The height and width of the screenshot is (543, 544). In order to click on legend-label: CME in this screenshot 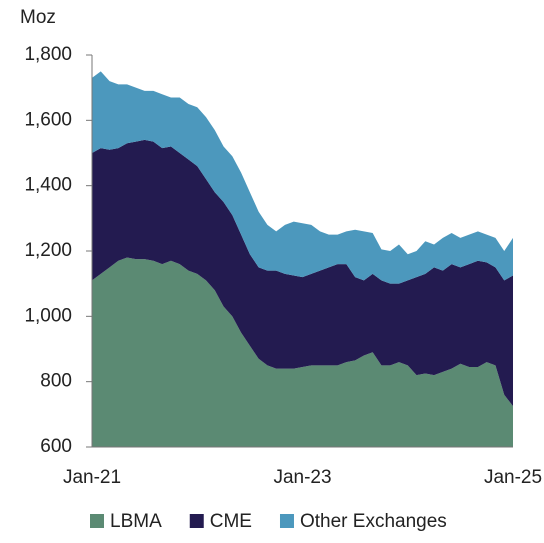, I will do `click(231, 521)`.